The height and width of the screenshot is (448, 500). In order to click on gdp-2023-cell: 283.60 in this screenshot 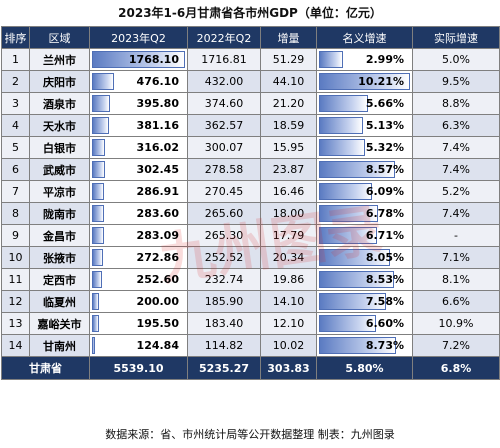, I will do `click(138, 213)`.